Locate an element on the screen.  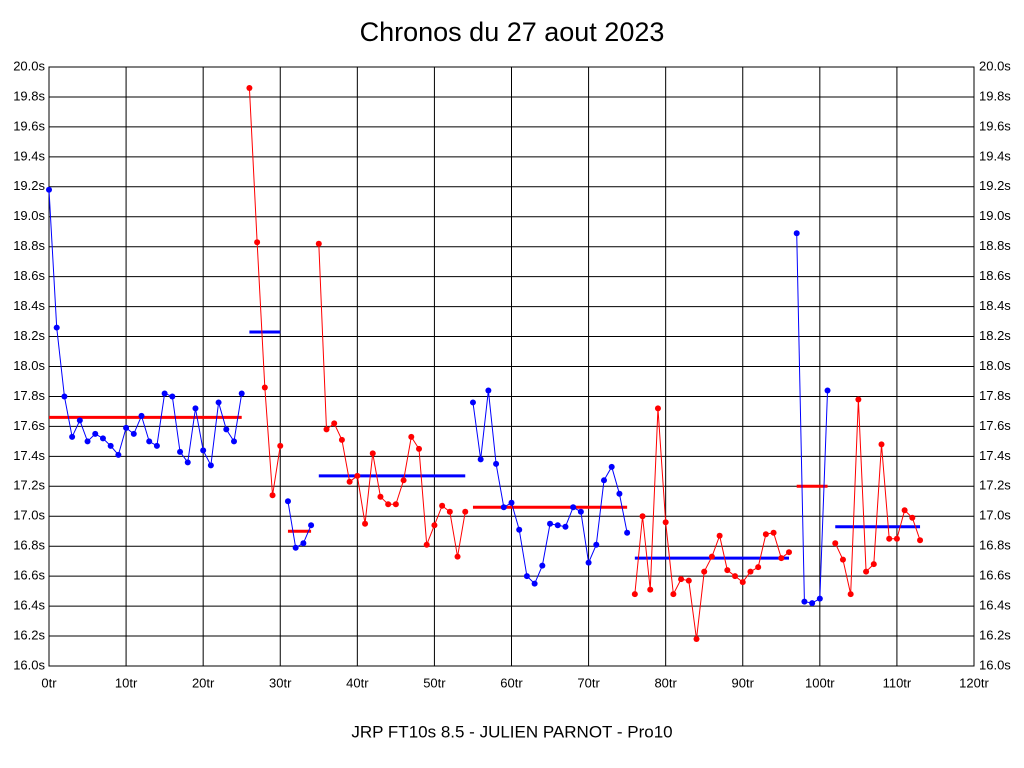
y2-tick-label: 19.2s is located at coordinates (995, 185).